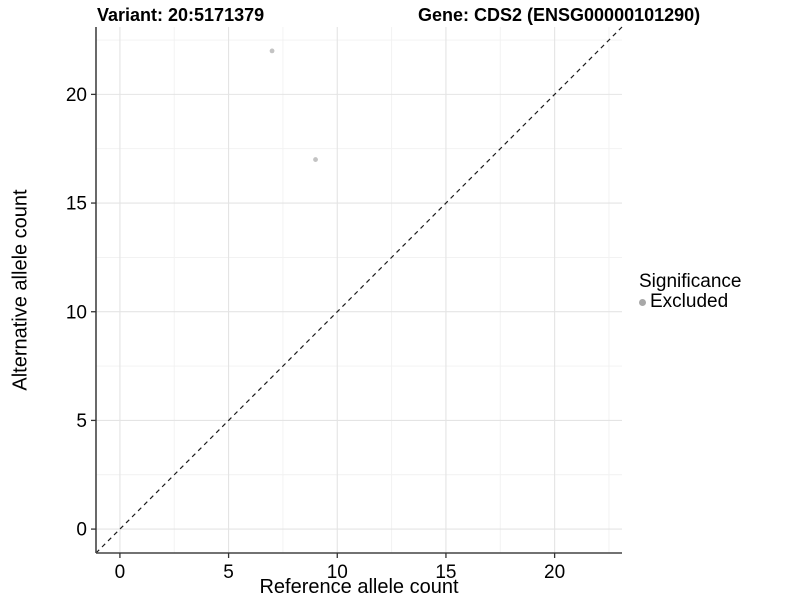  What do you see at coordinates (690, 281) in the screenshot?
I see `legend-title: Significance` at bounding box center [690, 281].